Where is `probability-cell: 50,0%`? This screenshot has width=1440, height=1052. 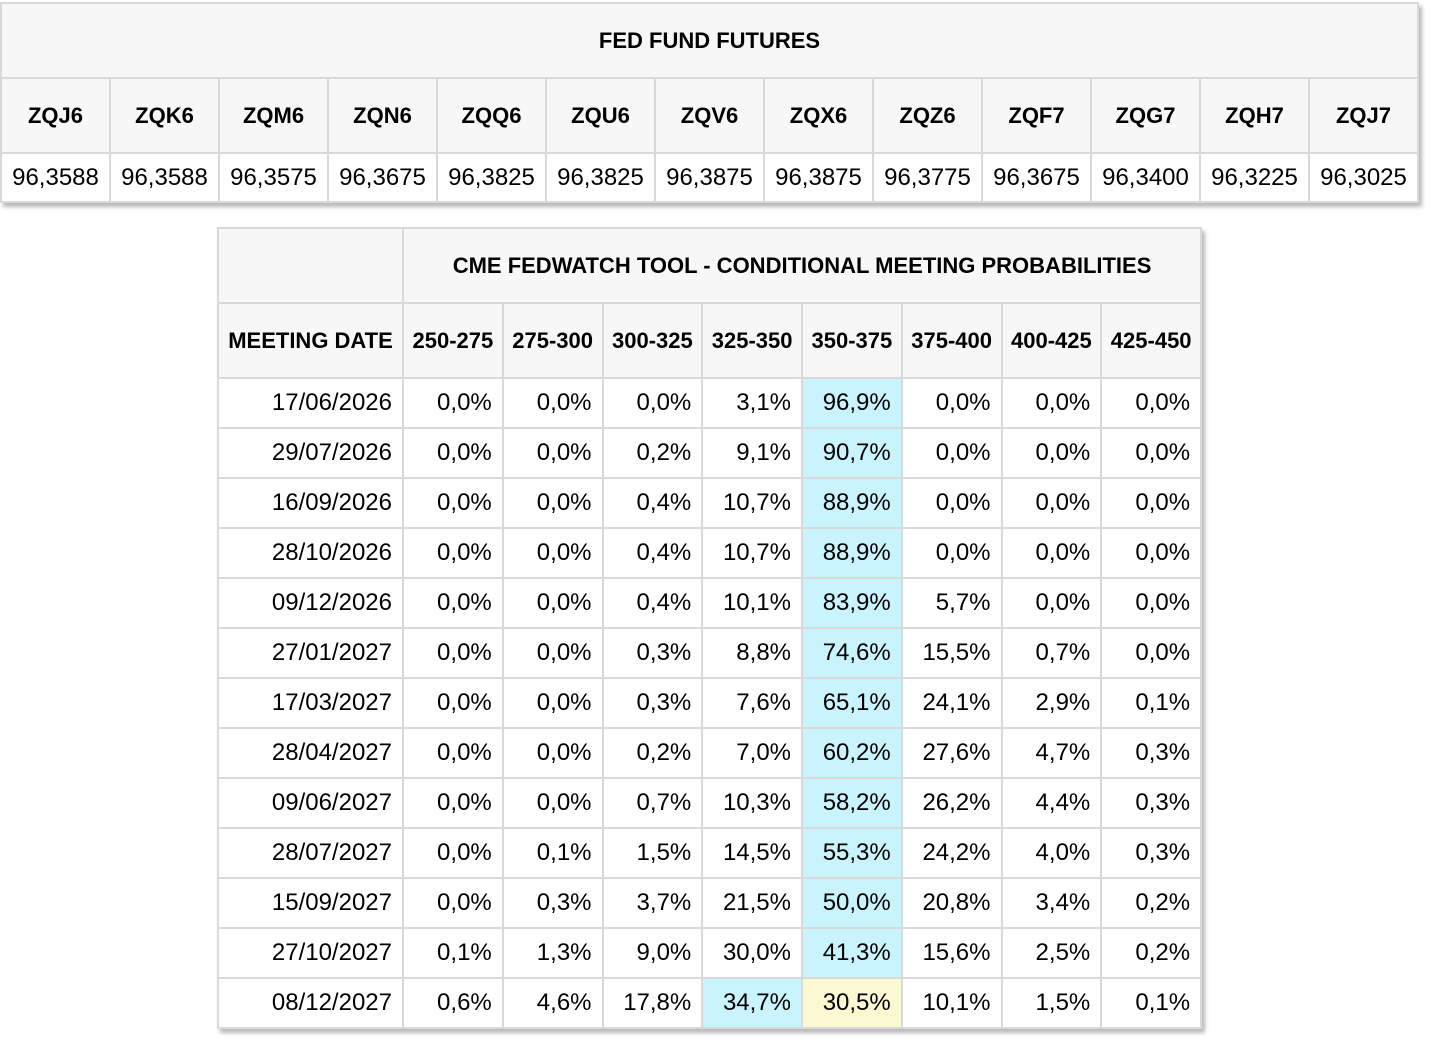
probability-cell: 50,0% is located at coordinates (852, 903).